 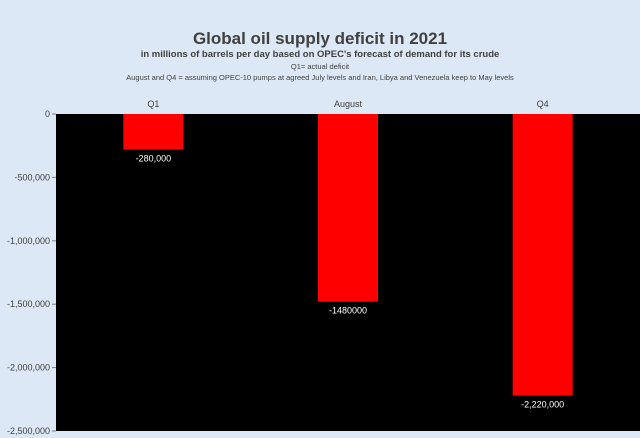 I want to click on category-label-q1: Q1, so click(x=153, y=104).